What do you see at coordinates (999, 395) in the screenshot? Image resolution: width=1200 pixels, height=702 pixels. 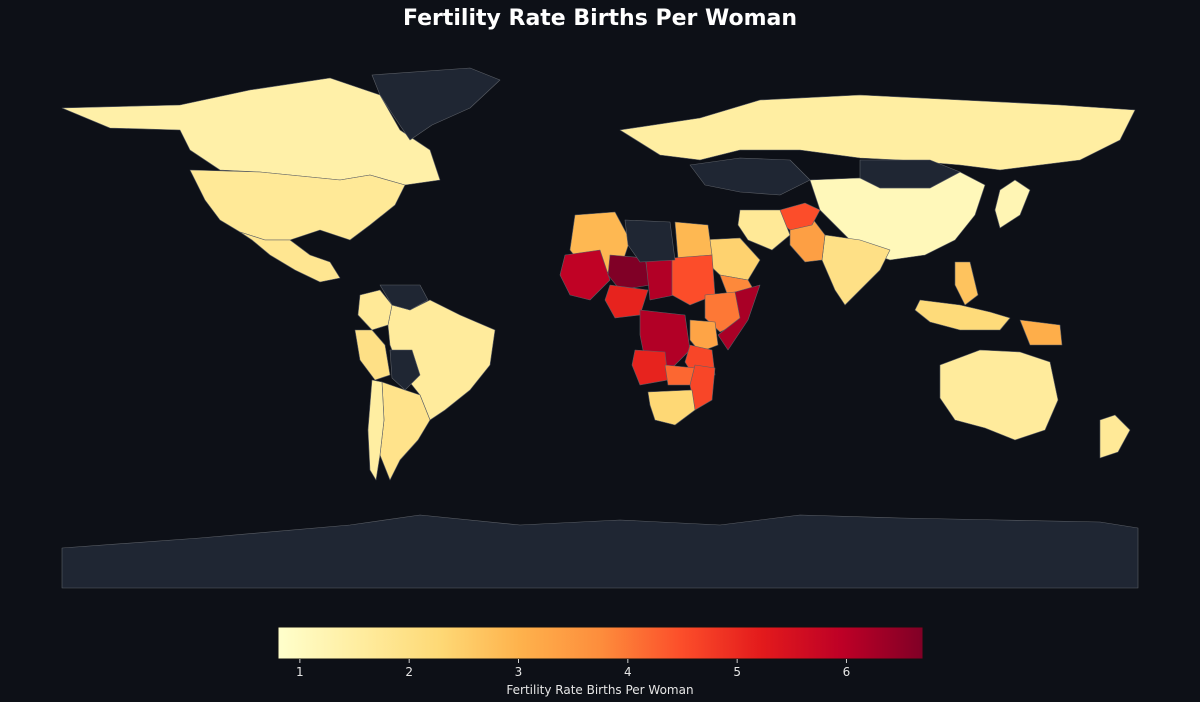 I see `country-australia` at bounding box center [999, 395].